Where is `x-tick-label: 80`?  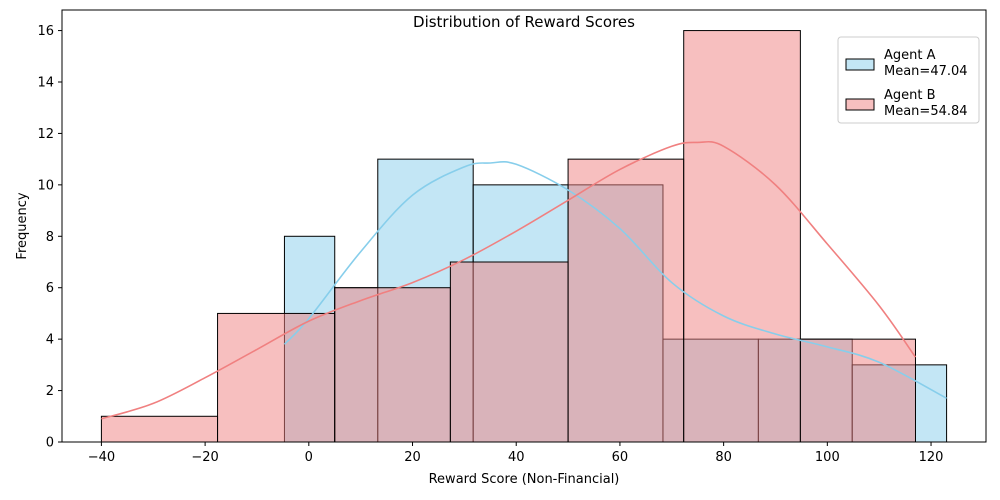 x-tick-label: 80 is located at coordinates (723, 457).